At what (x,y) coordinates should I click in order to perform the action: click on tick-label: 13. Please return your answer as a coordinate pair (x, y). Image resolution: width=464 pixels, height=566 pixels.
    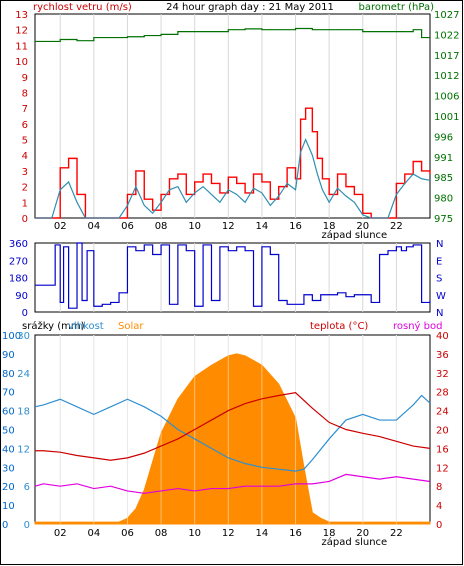
    Looking at the image, I should click on (21, 15).